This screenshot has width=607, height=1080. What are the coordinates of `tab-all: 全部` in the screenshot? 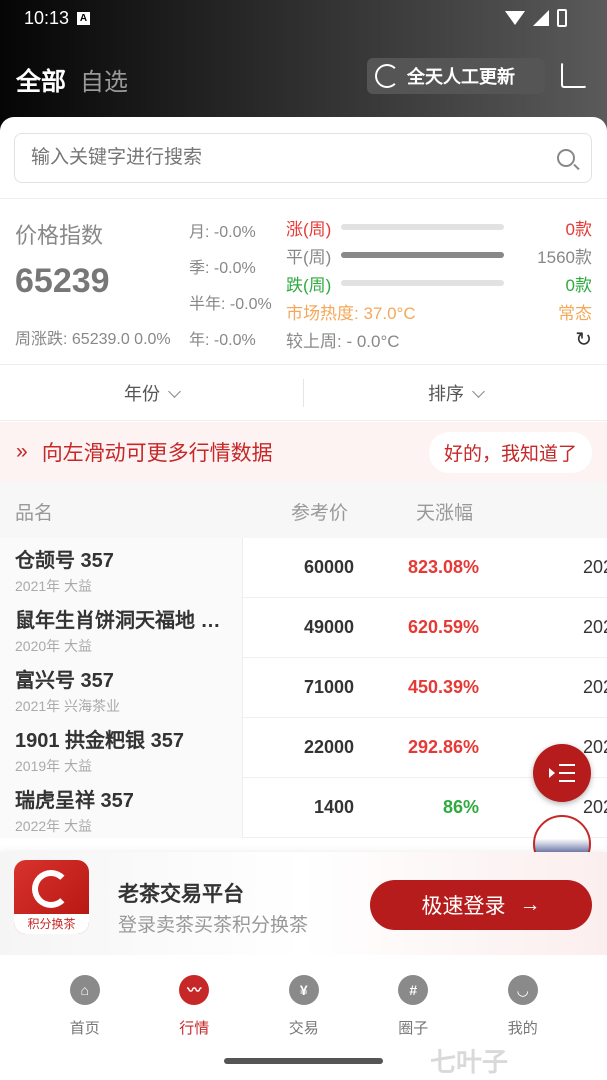 It's located at (41, 82).